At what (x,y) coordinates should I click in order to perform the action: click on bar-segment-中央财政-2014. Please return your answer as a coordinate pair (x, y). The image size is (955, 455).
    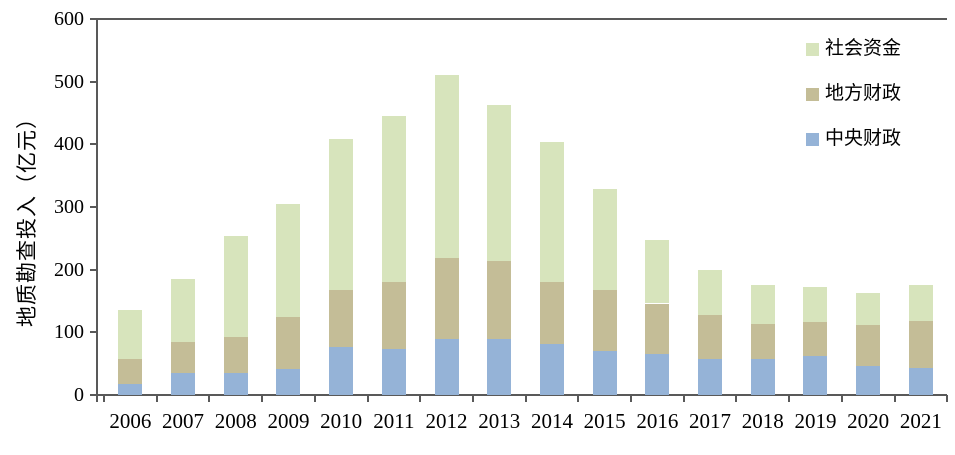
    Looking at the image, I should click on (551, 369).